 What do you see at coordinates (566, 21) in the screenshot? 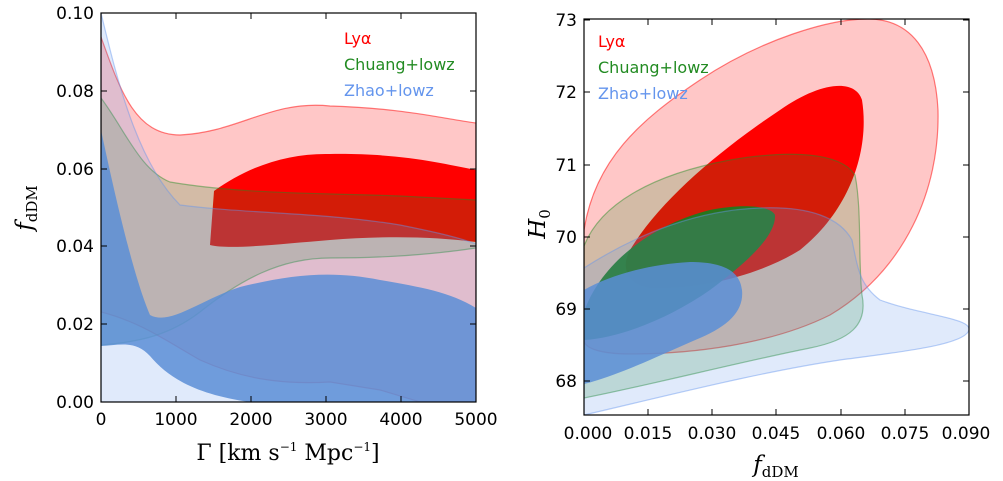
I see `y-tick-label: 73` at bounding box center [566, 21].